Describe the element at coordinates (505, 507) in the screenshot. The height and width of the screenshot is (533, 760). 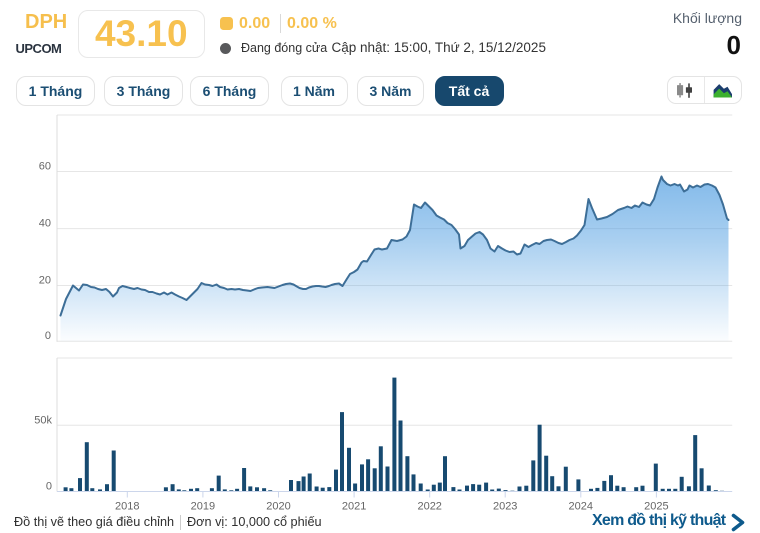
I see `svg-text: 2023` at that location.